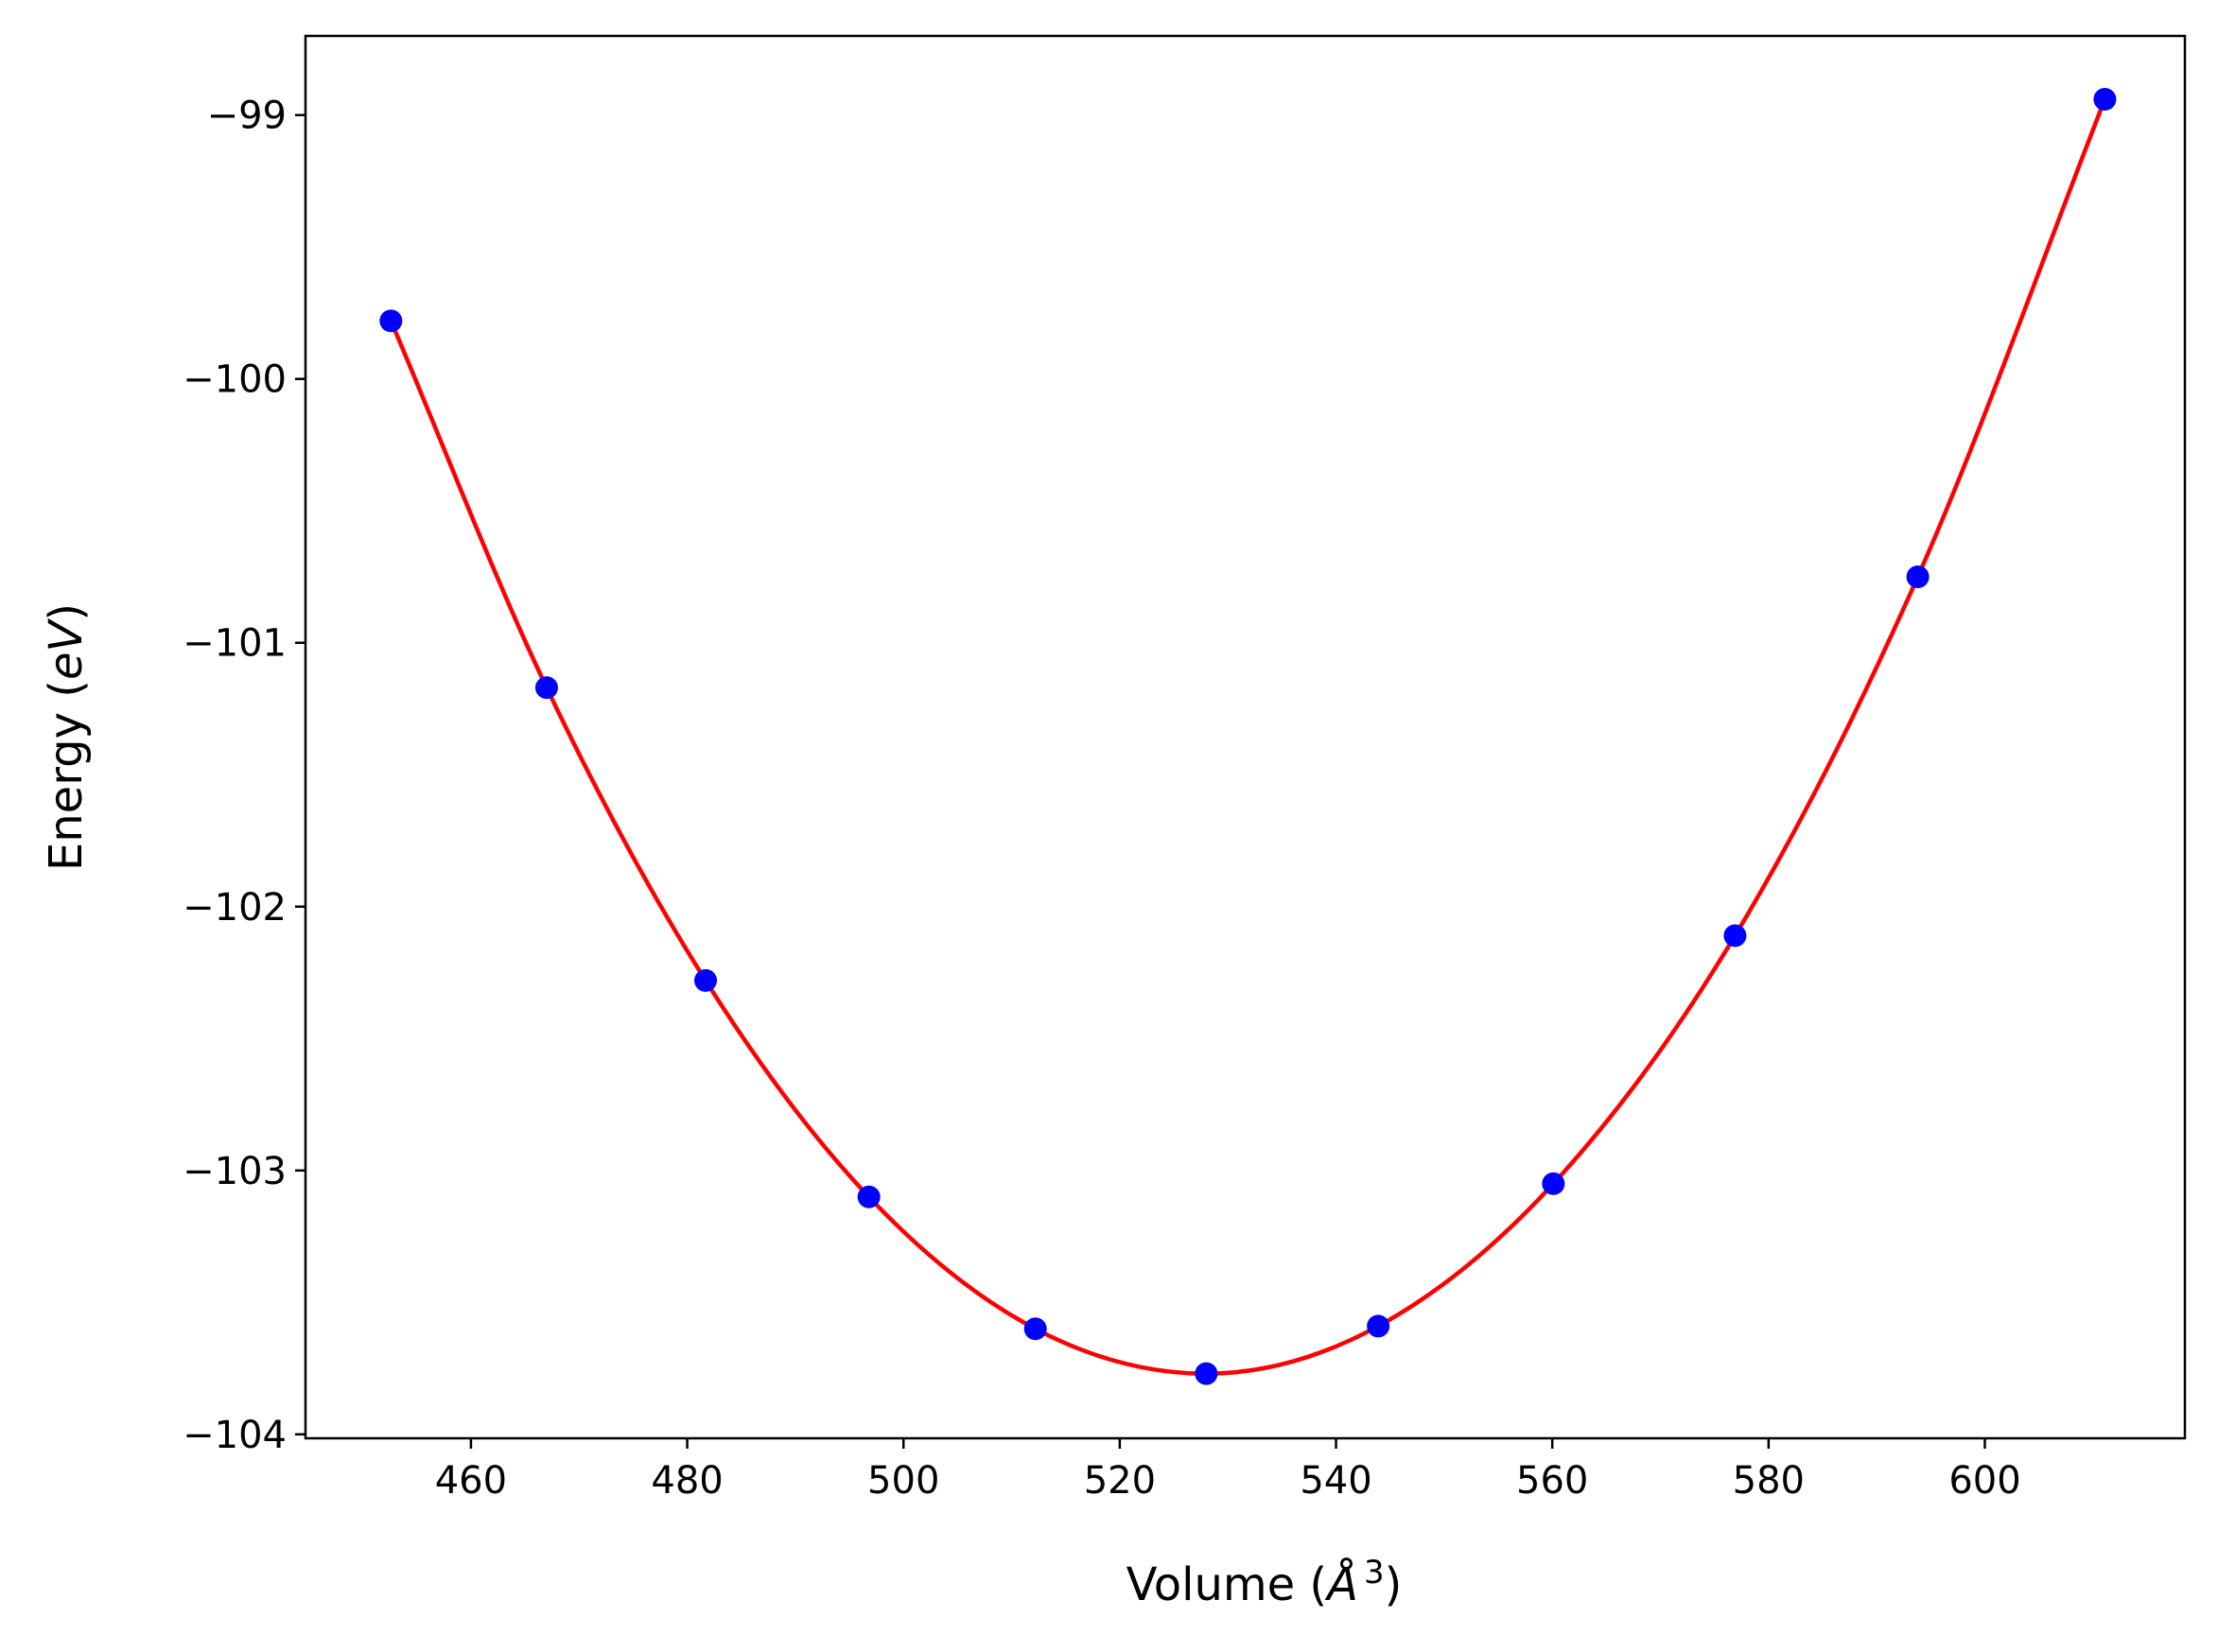 This screenshot has width=2218, height=1652. Describe the element at coordinates (247, 117) in the screenshot. I see `y-tick-label-5: −99` at that location.